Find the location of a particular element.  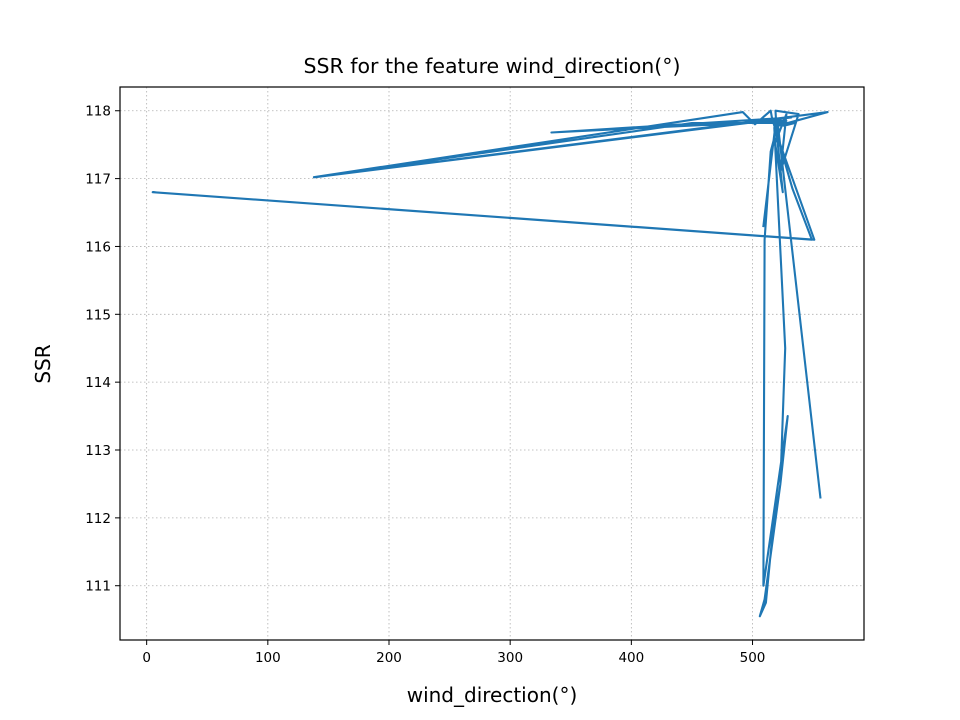

y-tick-label: 113 is located at coordinates (98, 451).